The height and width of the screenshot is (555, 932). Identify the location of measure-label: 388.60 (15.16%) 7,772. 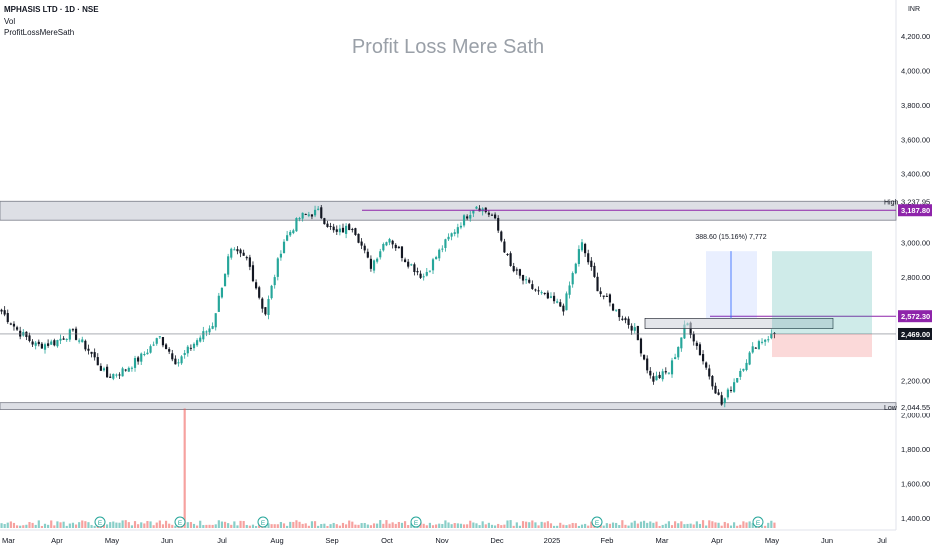
(730, 237).